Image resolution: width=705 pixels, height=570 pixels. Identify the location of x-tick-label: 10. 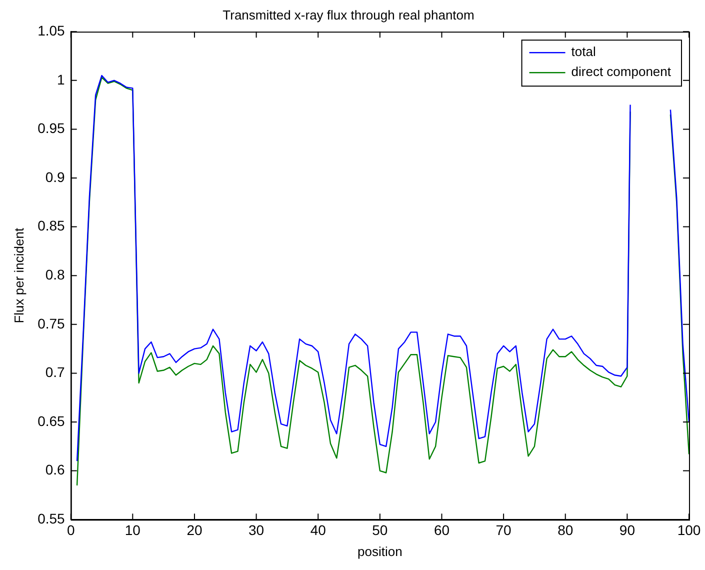
(132, 530).